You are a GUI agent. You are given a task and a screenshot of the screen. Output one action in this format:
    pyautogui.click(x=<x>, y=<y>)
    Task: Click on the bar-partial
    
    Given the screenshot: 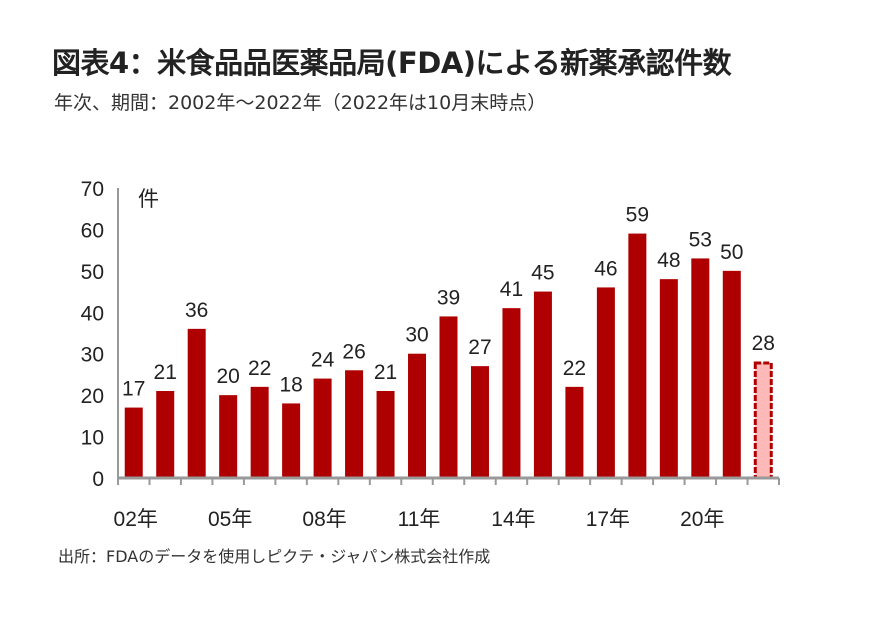 What is the action you would take?
    pyautogui.click(x=763, y=420)
    